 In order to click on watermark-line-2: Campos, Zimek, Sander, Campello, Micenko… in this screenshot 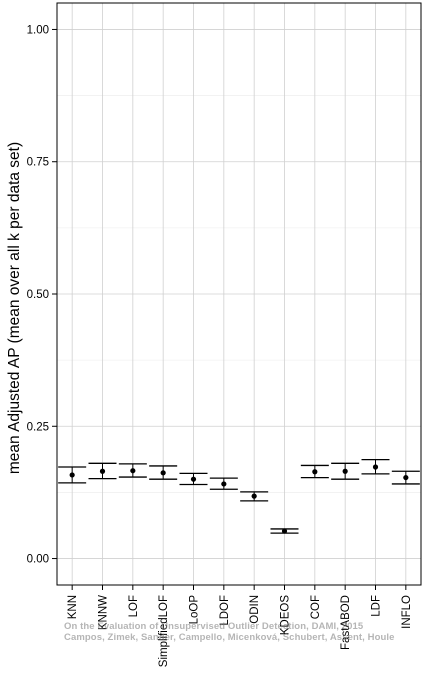, I will do `click(229, 637)`.